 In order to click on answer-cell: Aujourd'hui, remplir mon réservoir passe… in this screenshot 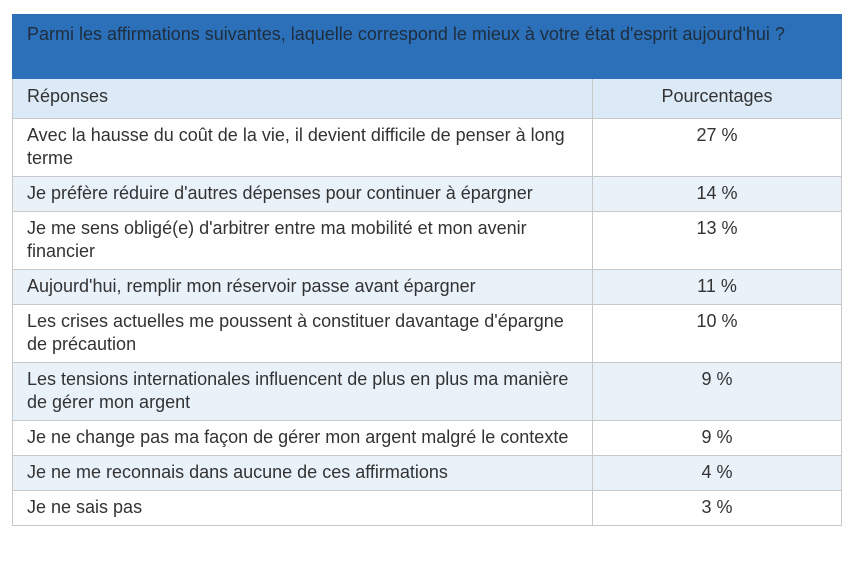, I will do `click(302, 287)`.